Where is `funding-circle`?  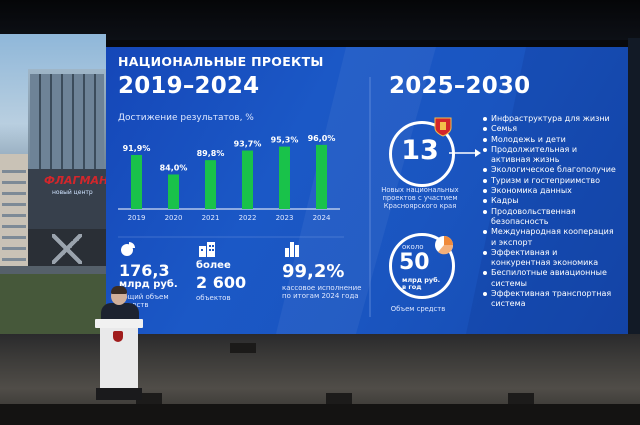 funding-circle is located at coordinates (422, 266).